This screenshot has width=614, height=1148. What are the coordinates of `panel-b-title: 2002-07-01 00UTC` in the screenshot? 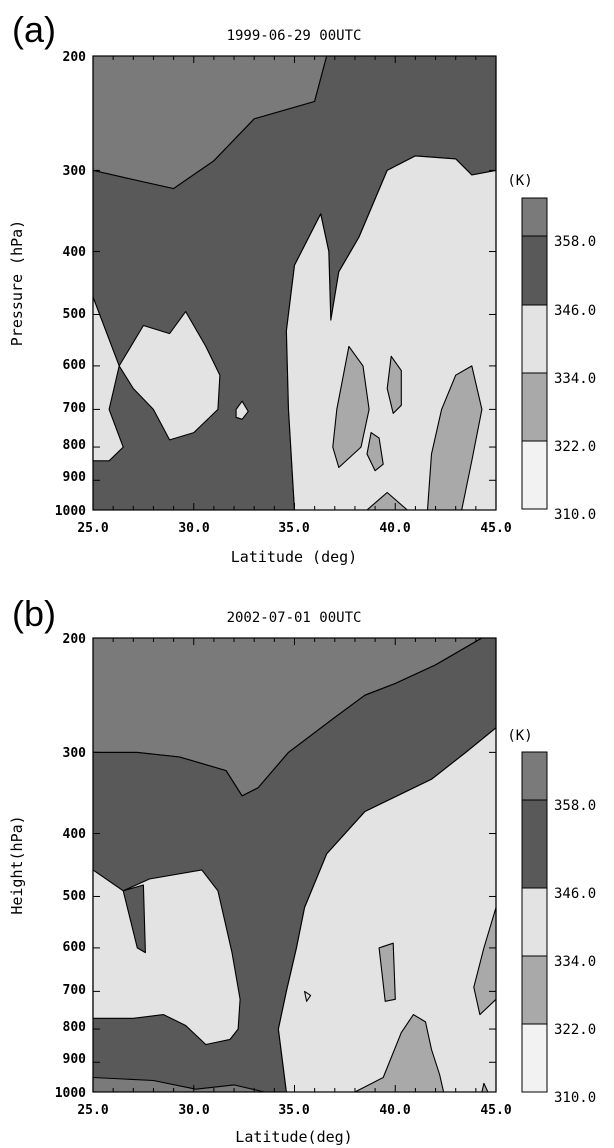 It's located at (294, 618).